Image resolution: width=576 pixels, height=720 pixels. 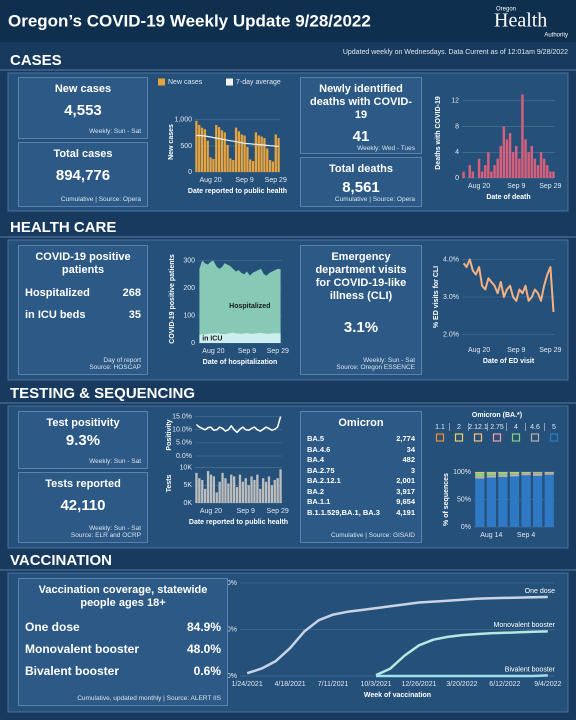 I want to click on note-line: Weekly: Sun - Sat, so click(x=115, y=528).